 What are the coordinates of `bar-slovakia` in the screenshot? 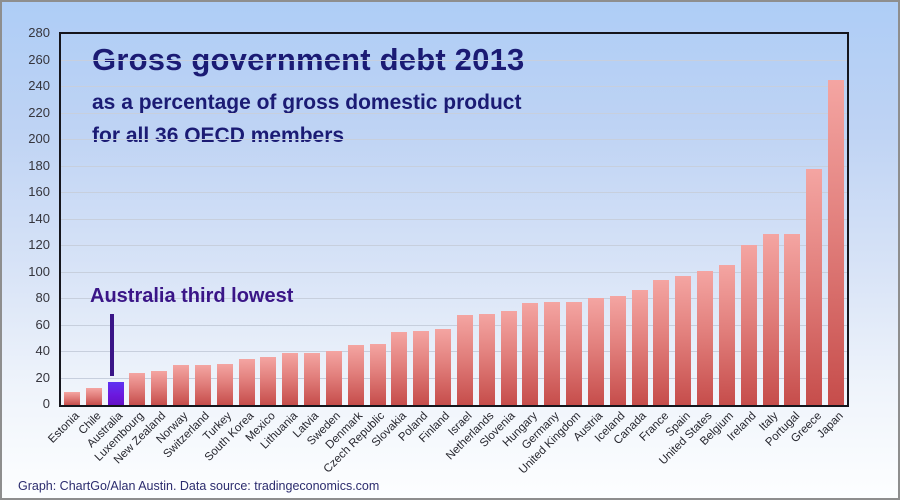 It's located at (399, 368).